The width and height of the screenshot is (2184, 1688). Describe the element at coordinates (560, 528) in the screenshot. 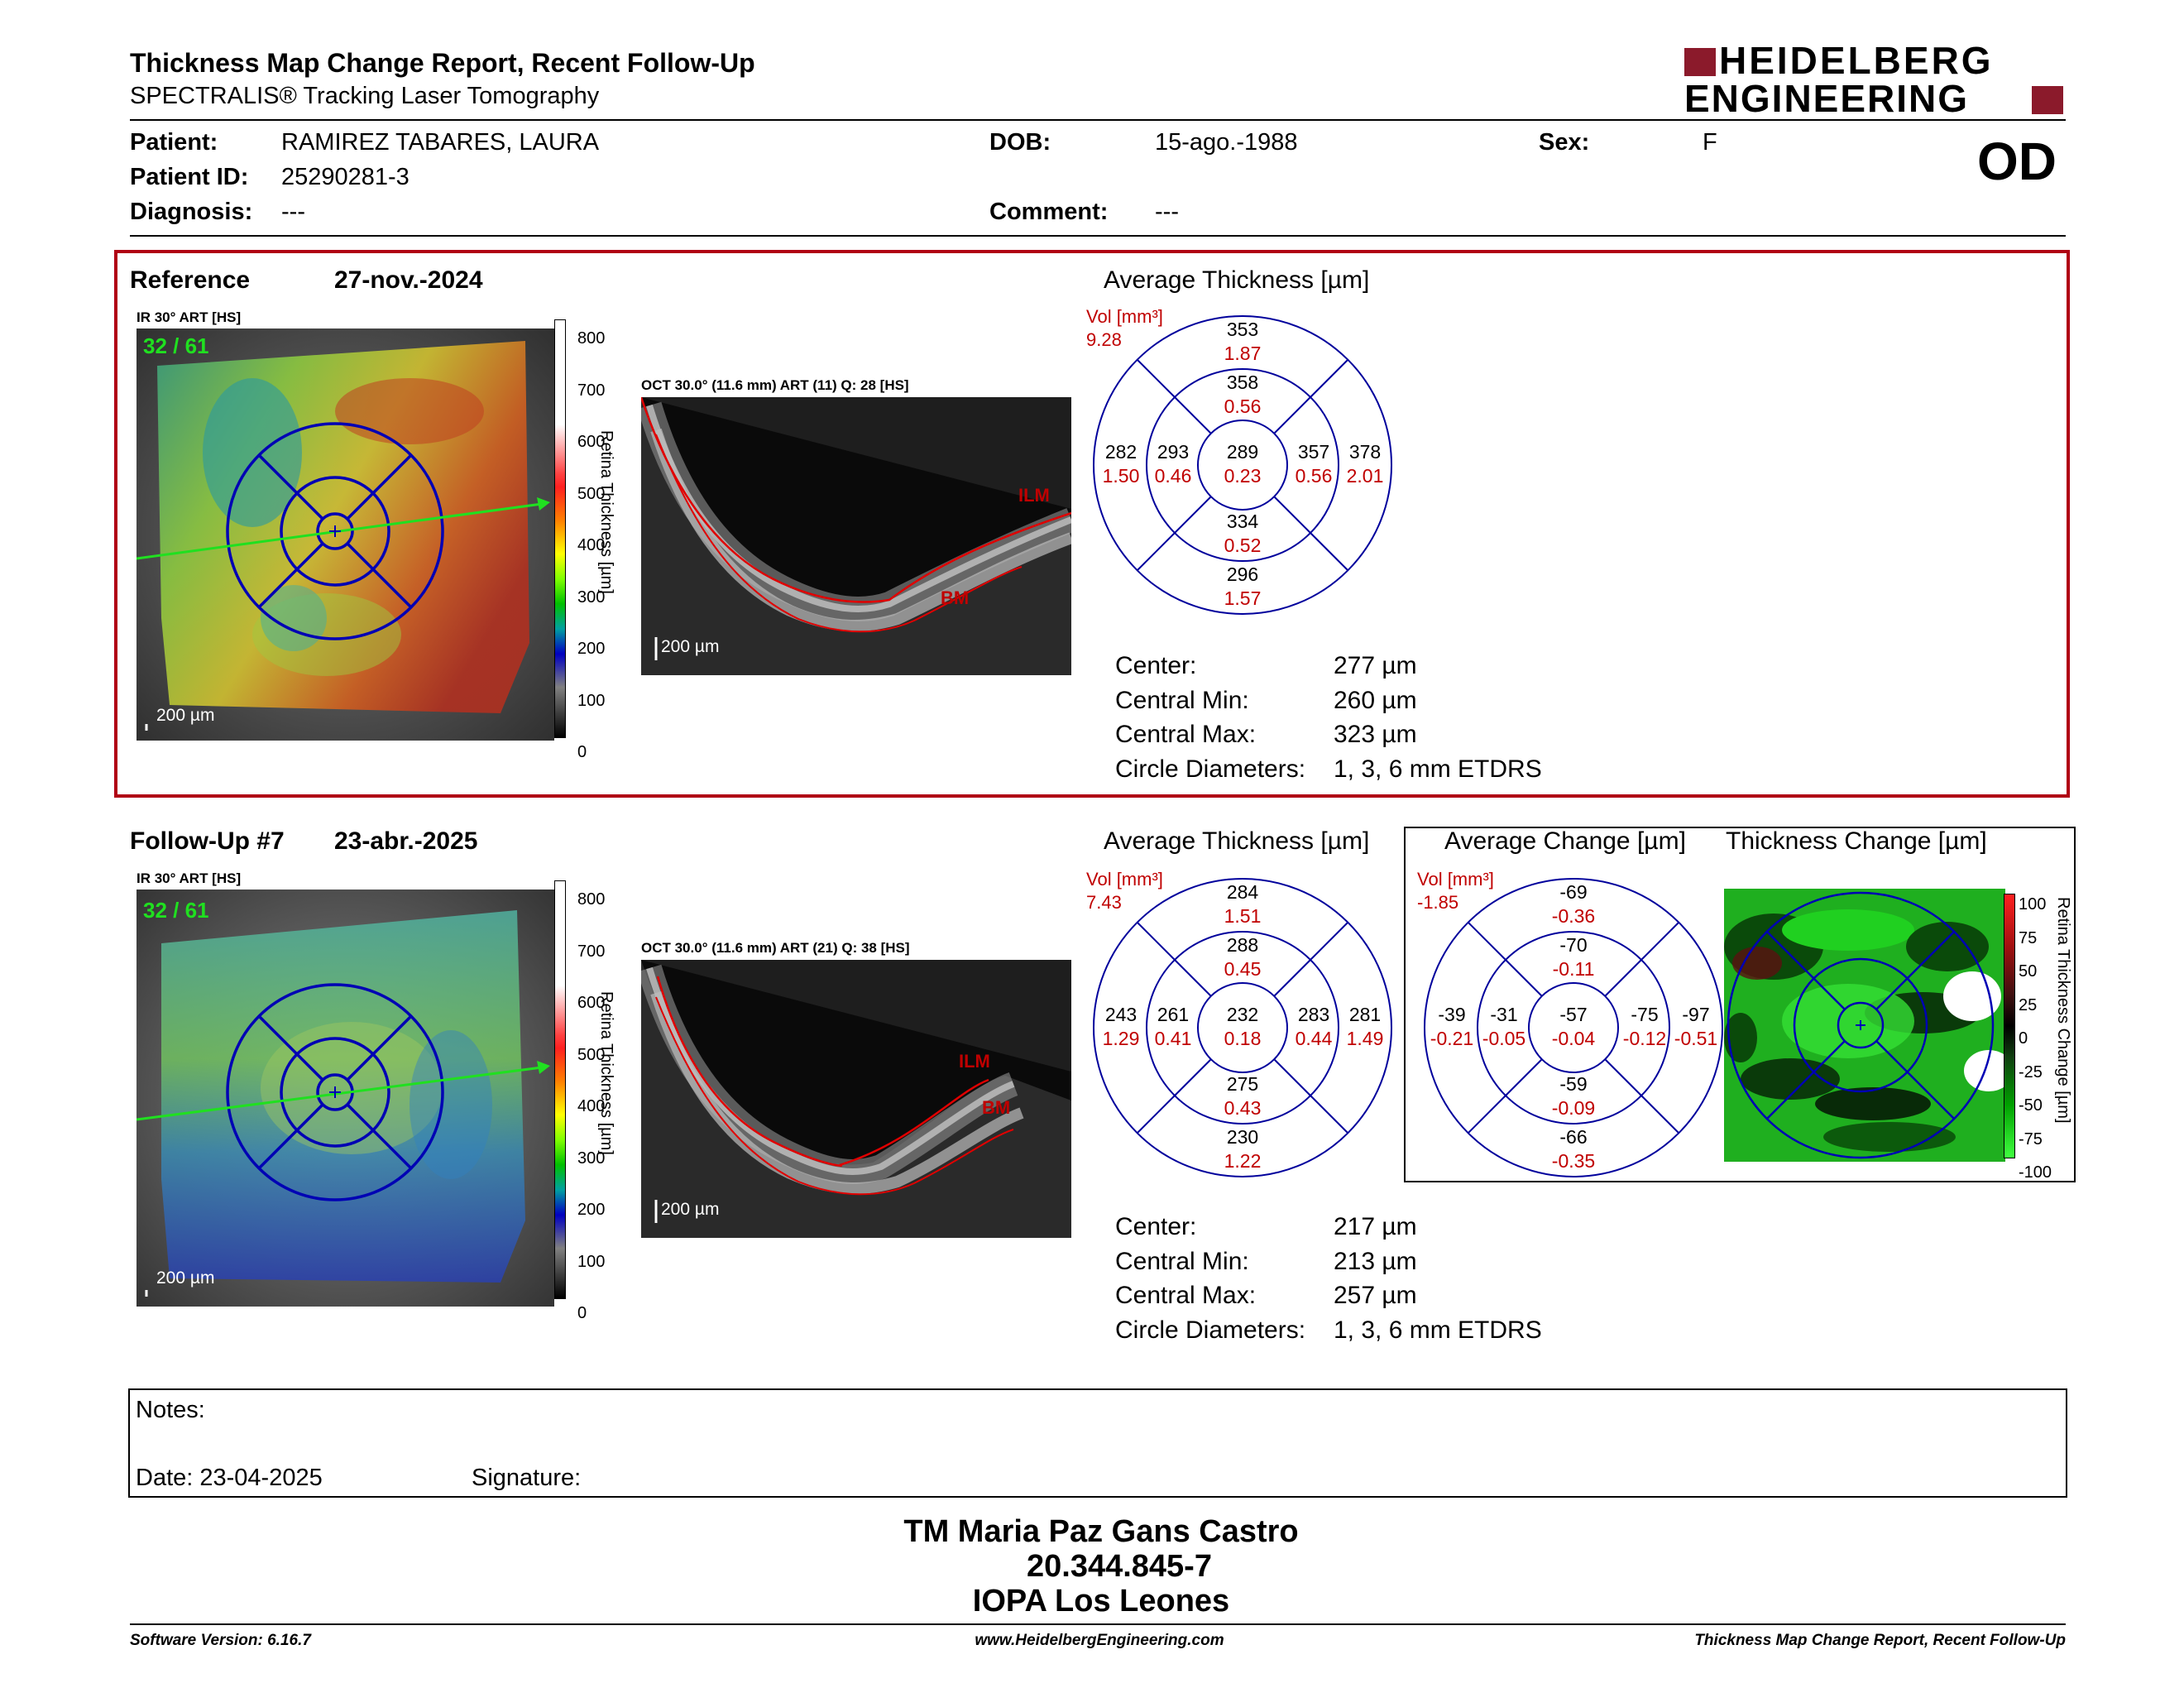

I see `ref-colorbar-gradient` at that location.